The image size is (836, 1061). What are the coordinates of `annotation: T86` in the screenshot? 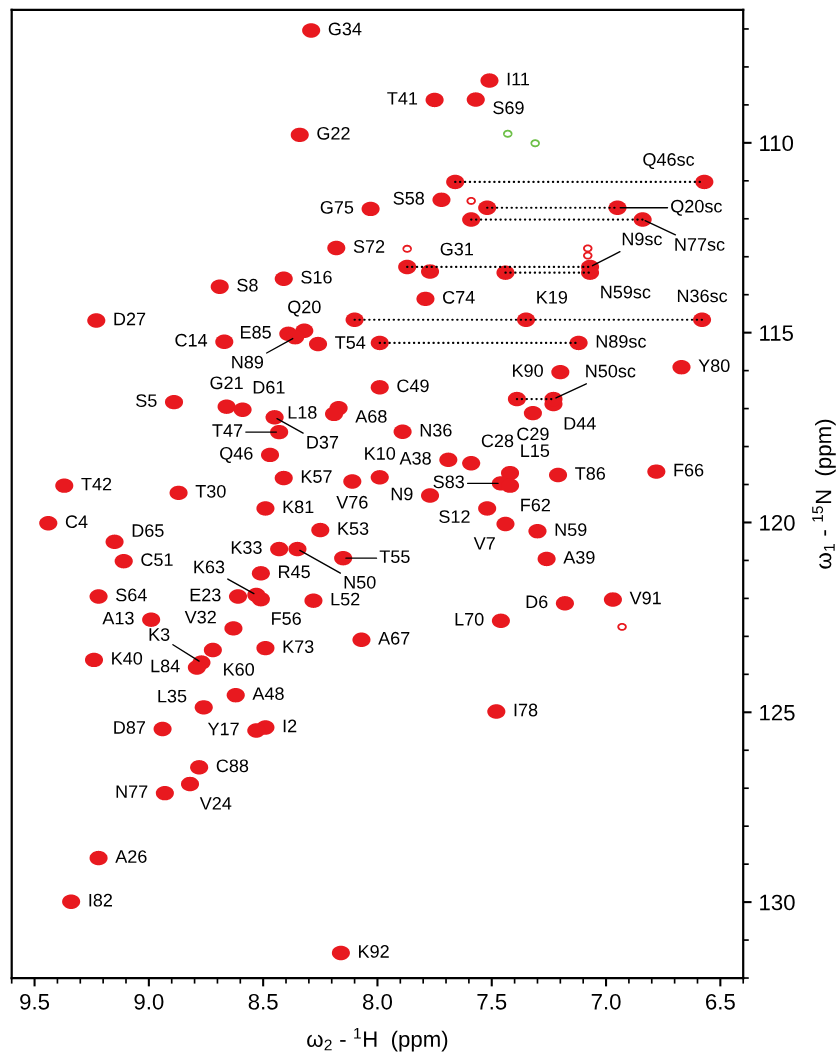 It's located at (590, 473).